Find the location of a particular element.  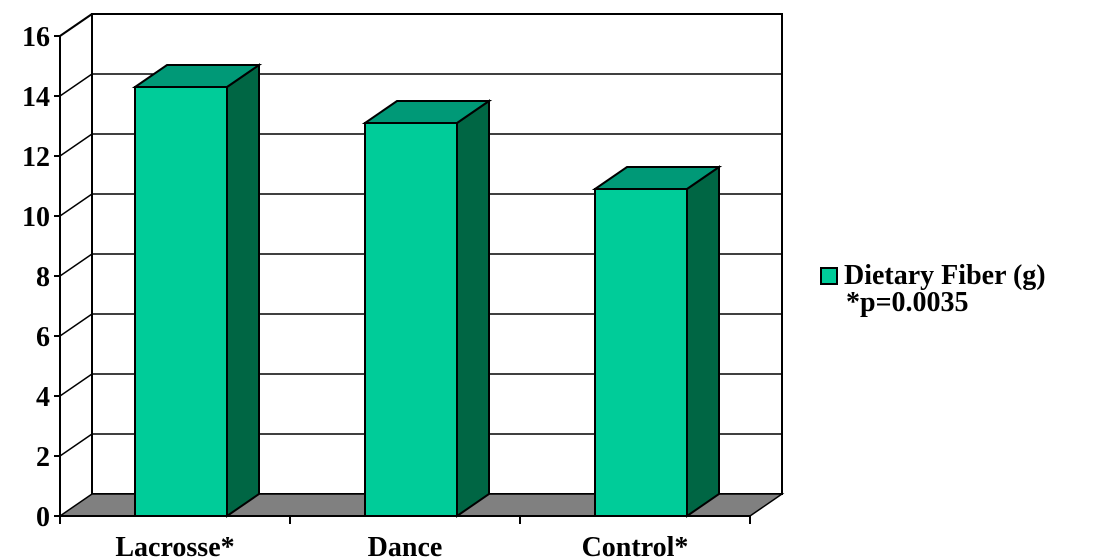

x-tick-label: Dance is located at coordinates (405, 545).